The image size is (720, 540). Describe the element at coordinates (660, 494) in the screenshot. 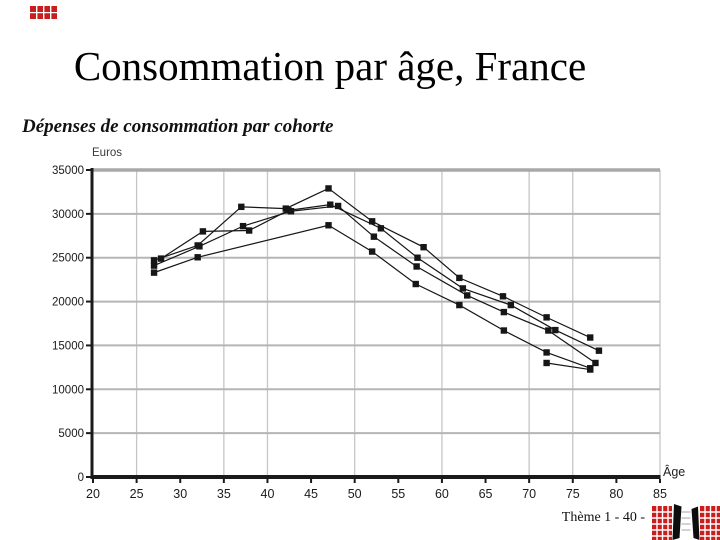

I see `x-tick-label: 85` at that location.